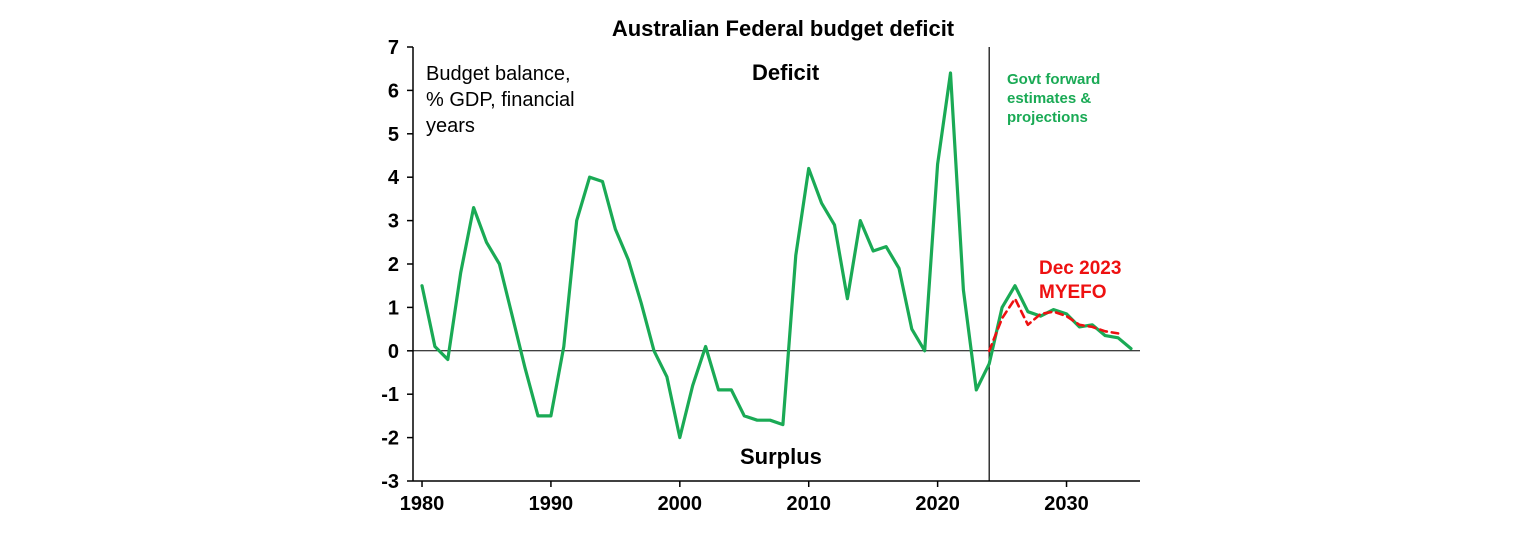 The height and width of the screenshot is (534, 1536). What do you see at coordinates (1047, 117) in the screenshot?
I see `annotation-forward-line3: projections` at bounding box center [1047, 117].